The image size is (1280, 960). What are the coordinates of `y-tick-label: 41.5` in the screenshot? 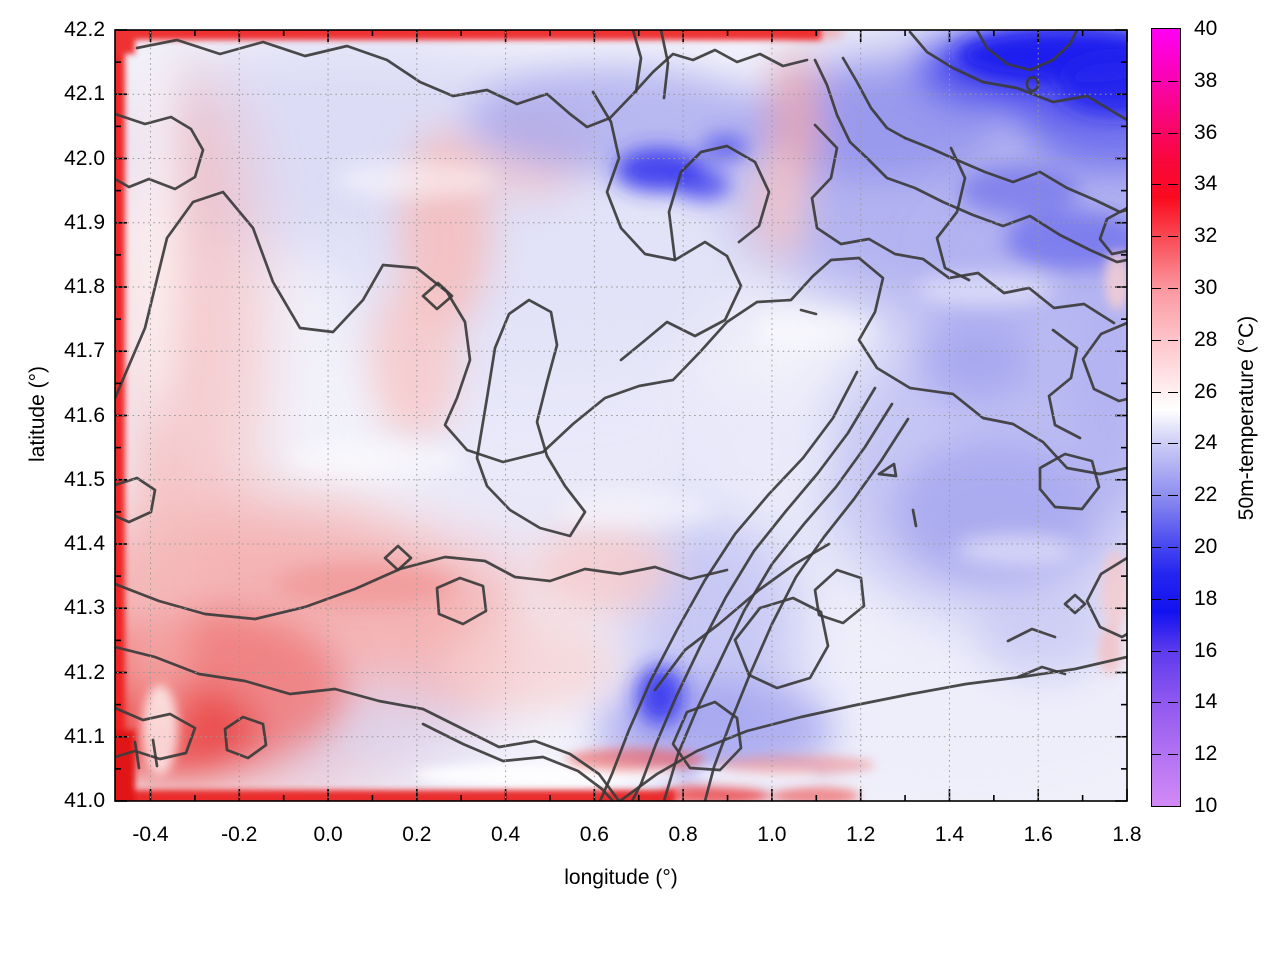 It's located at (84, 479).